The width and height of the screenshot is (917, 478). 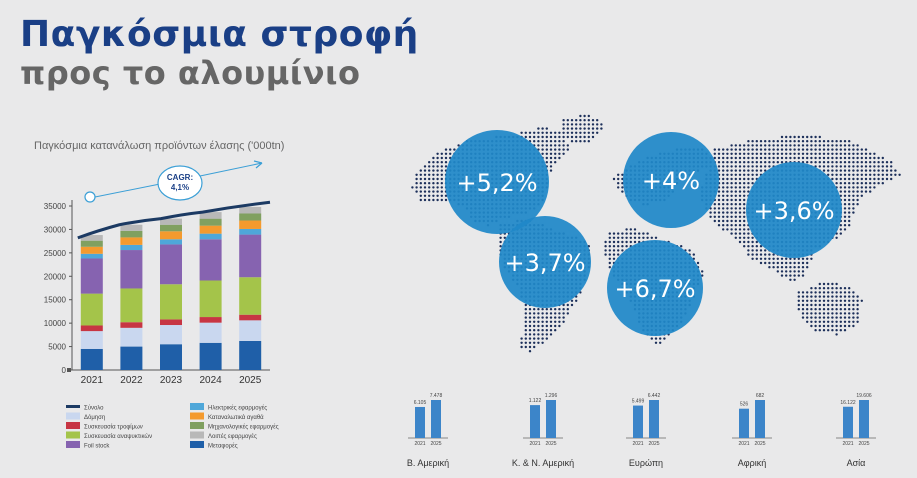 What do you see at coordinates (180, 177) in the screenshot?
I see `cagr-label: CAGR:` at bounding box center [180, 177].